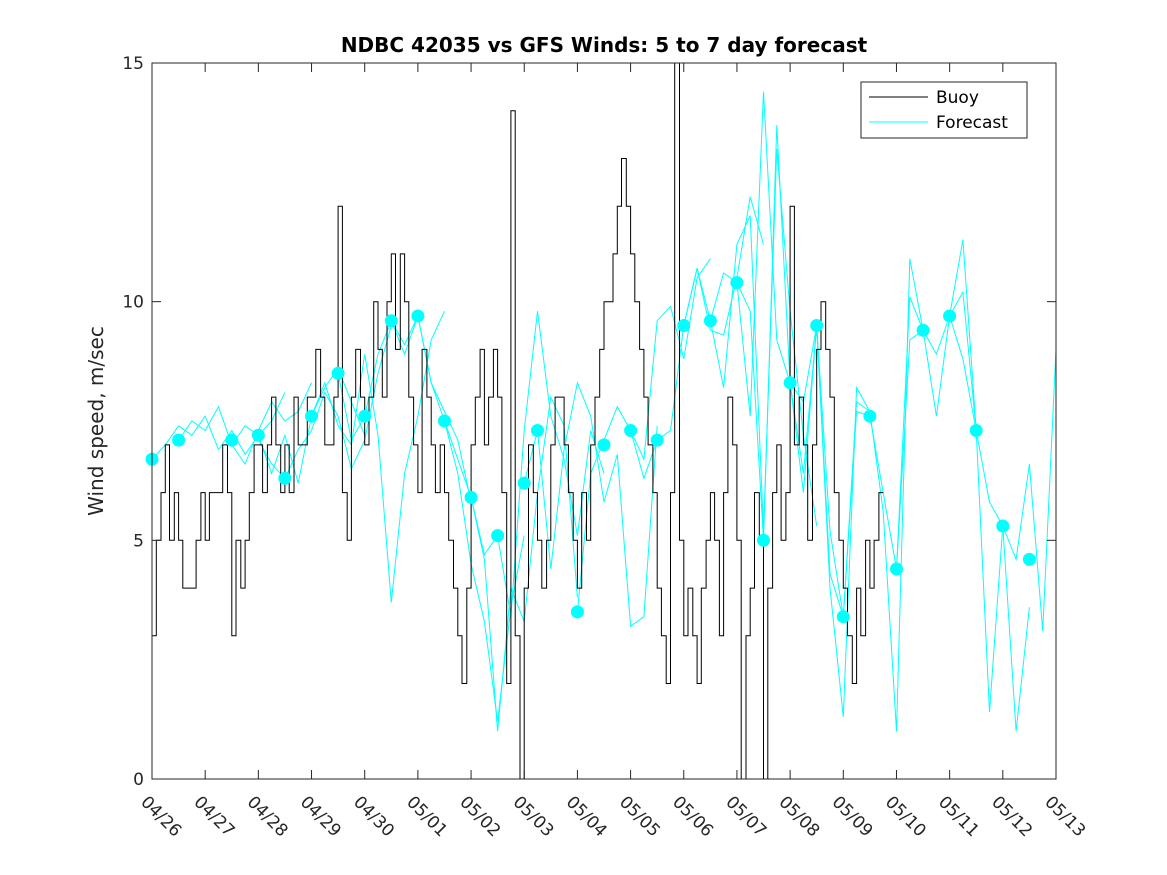  Describe the element at coordinates (138, 541) in the screenshot. I see `y-tick-label: 5` at that location.